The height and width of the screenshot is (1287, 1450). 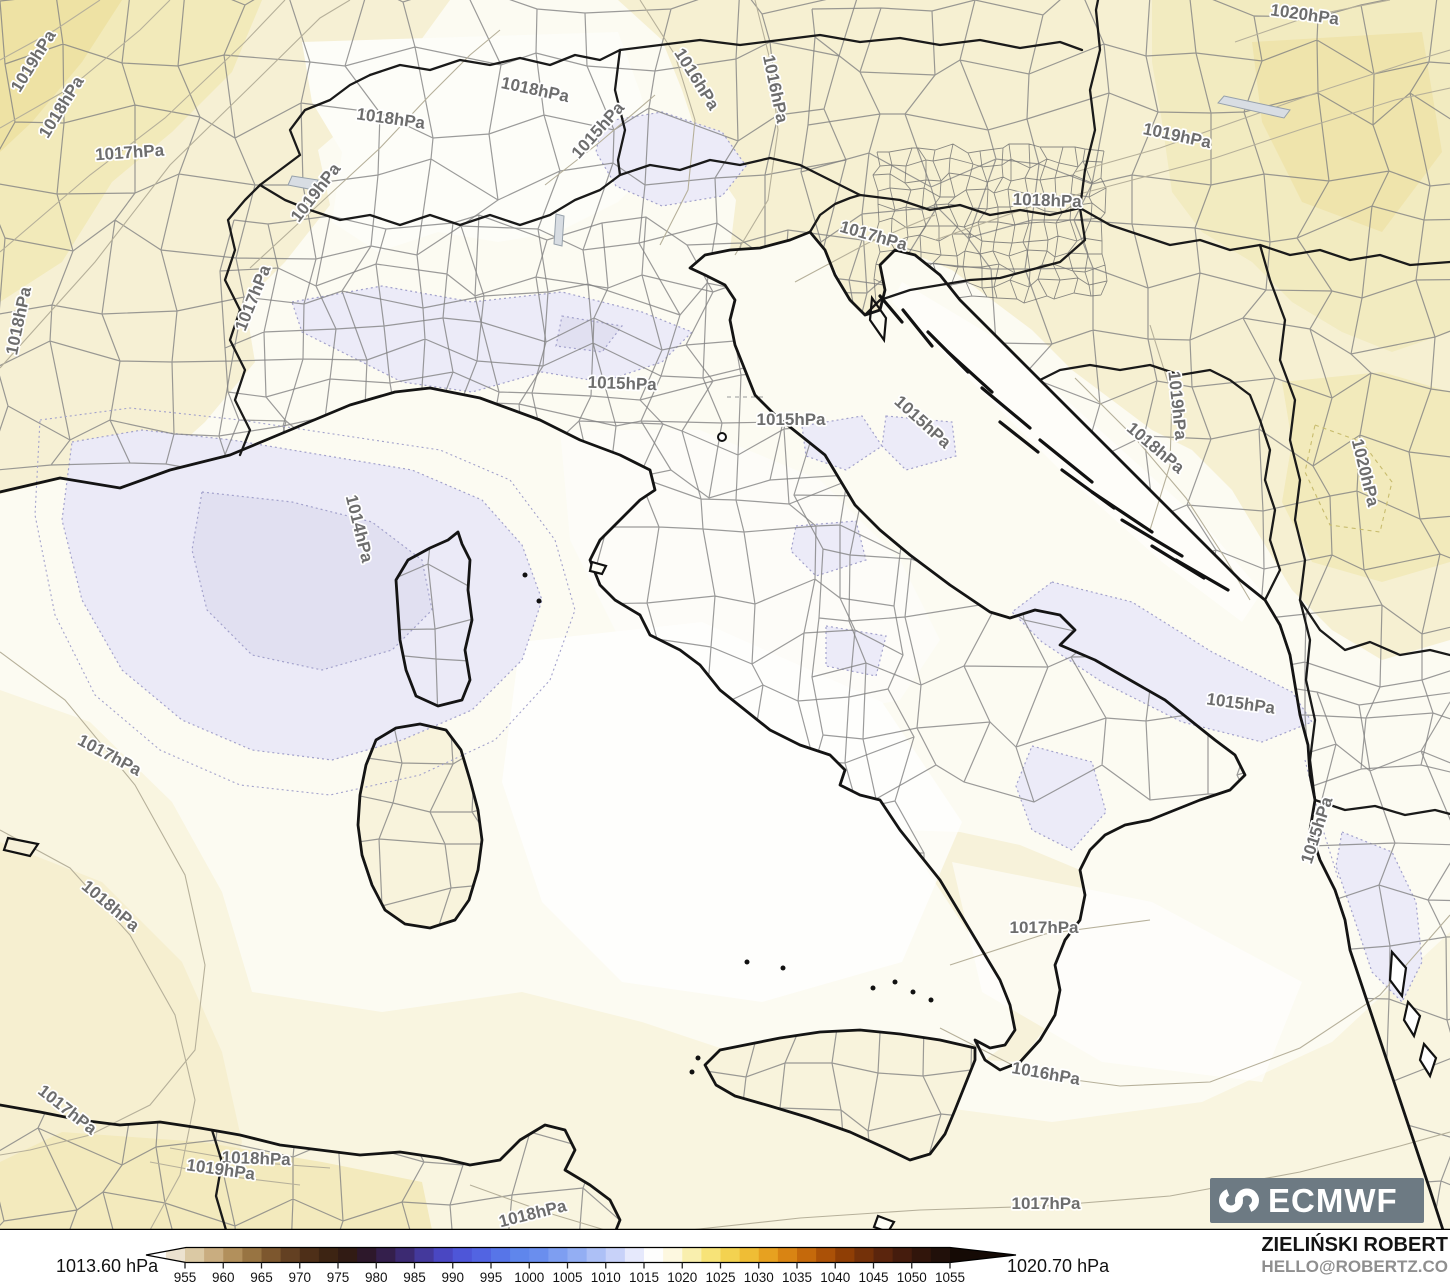 What do you see at coordinates (1239, 1200) in the screenshot?
I see `ecmwf-logo-mark` at bounding box center [1239, 1200].